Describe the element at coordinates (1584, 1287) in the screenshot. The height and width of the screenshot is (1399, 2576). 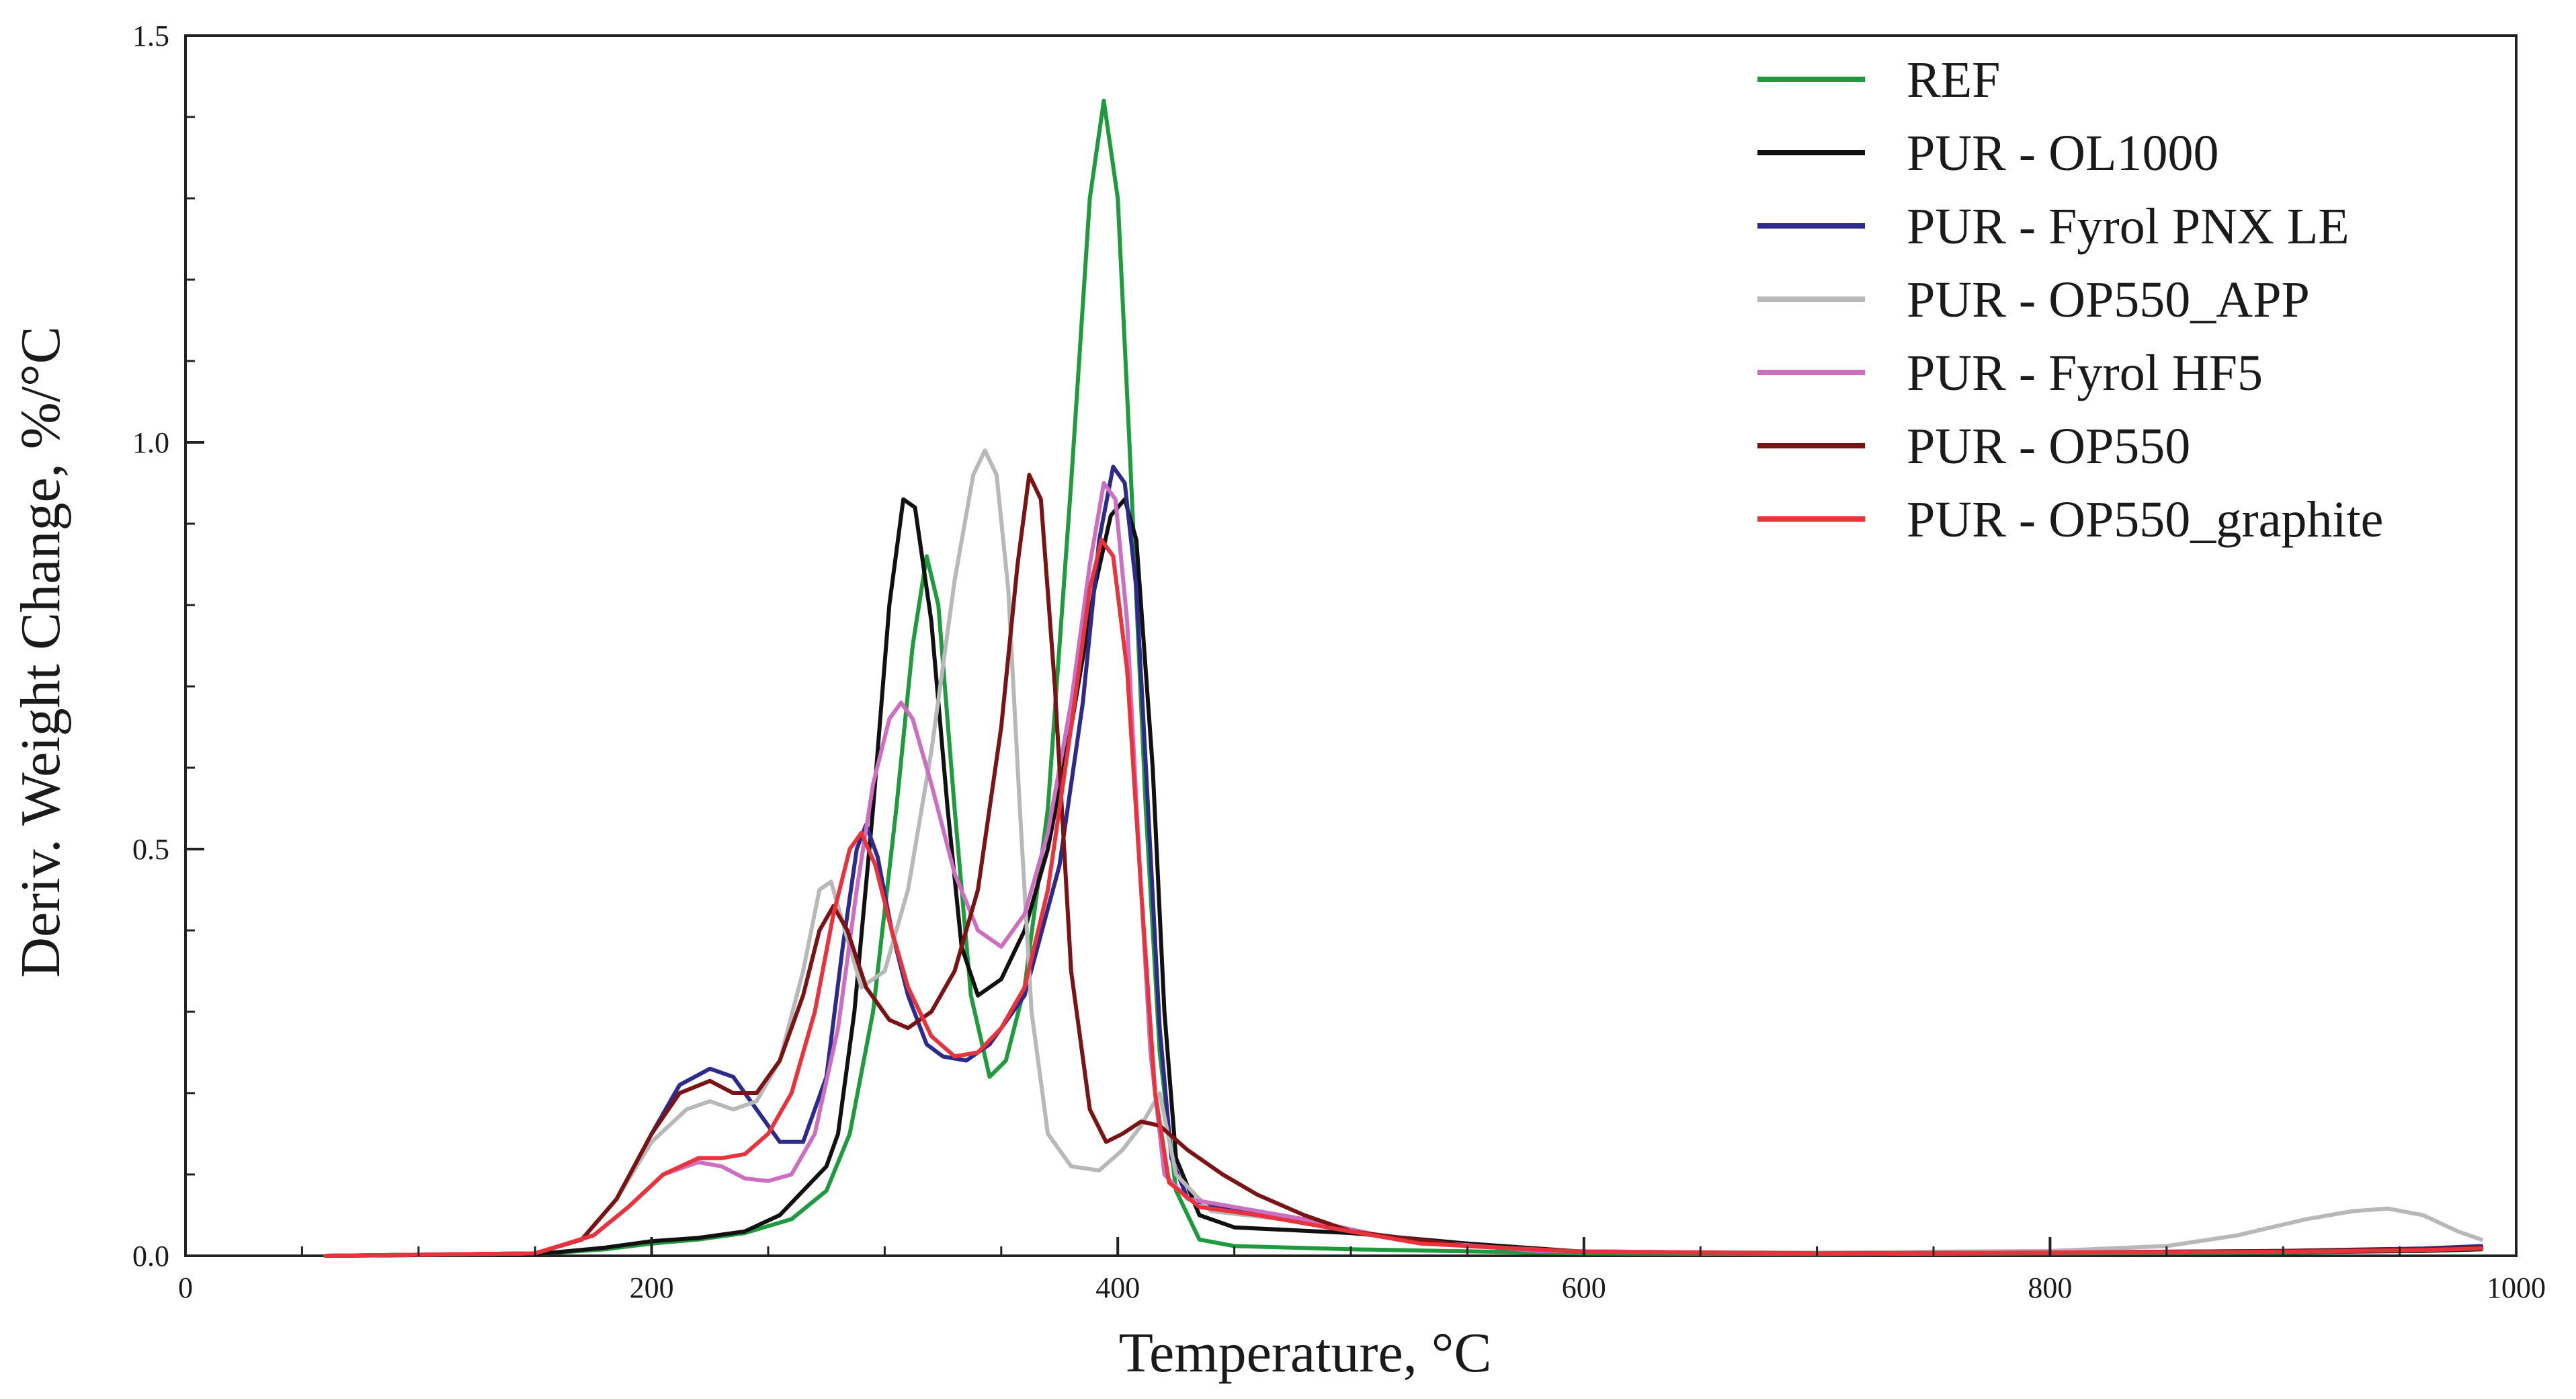
I see `x-tick-label: 600` at that location.